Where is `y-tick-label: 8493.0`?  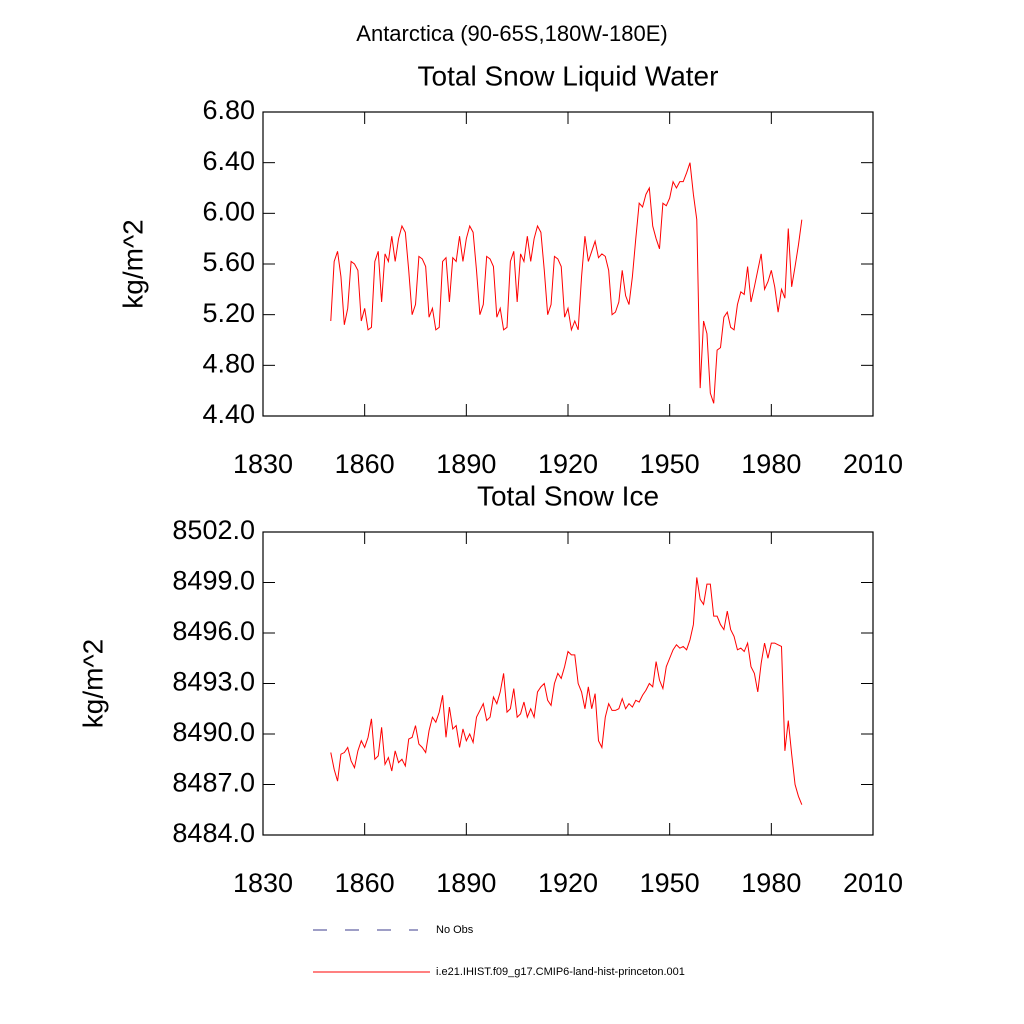 y-tick-label: 8493.0 is located at coordinates (213, 682).